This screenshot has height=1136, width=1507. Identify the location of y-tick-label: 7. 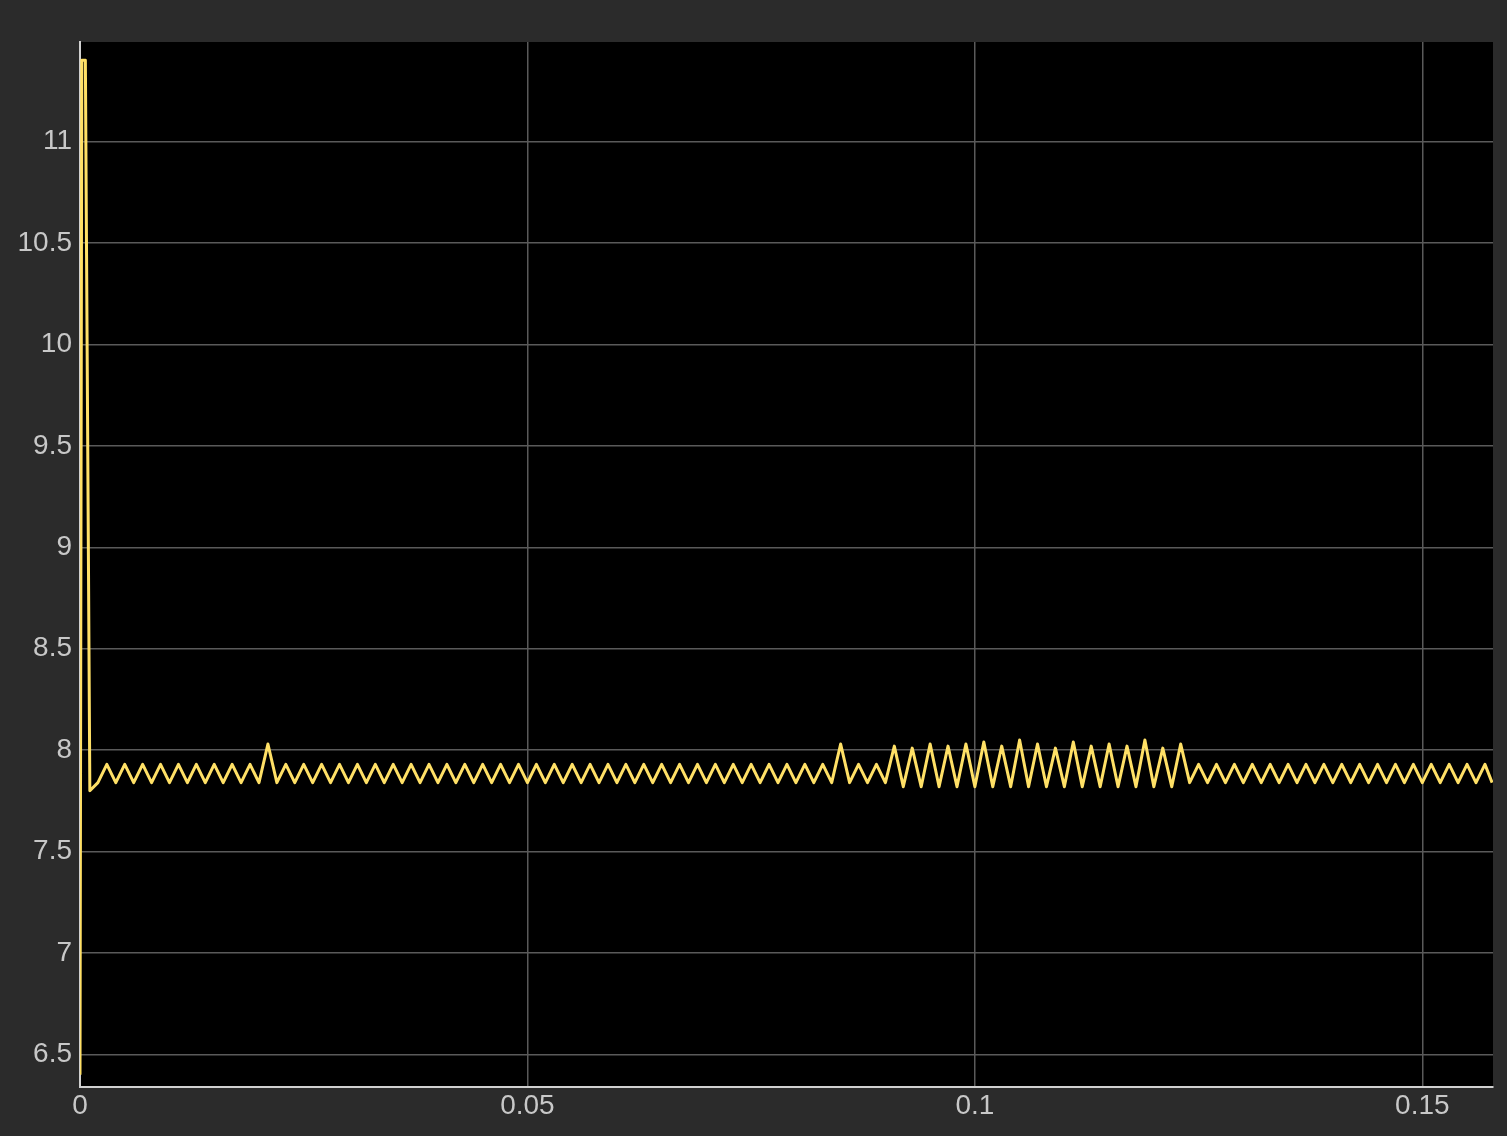
(64, 951).